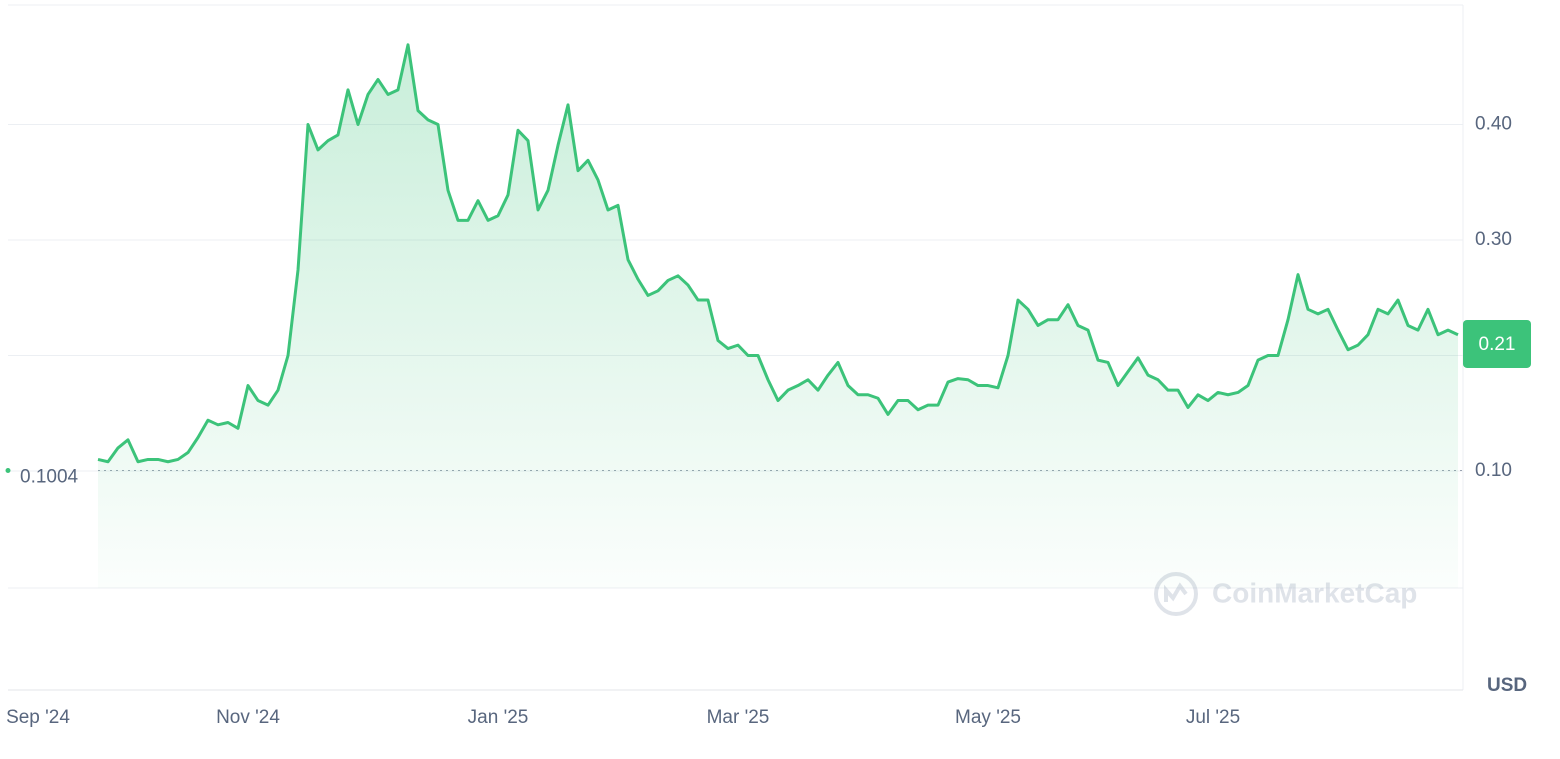 The image size is (1560, 759). What do you see at coordinates (1493, 470) in the screenshot?
I see `y-tick-label: 0.10` at bounding box center [1493, 470].